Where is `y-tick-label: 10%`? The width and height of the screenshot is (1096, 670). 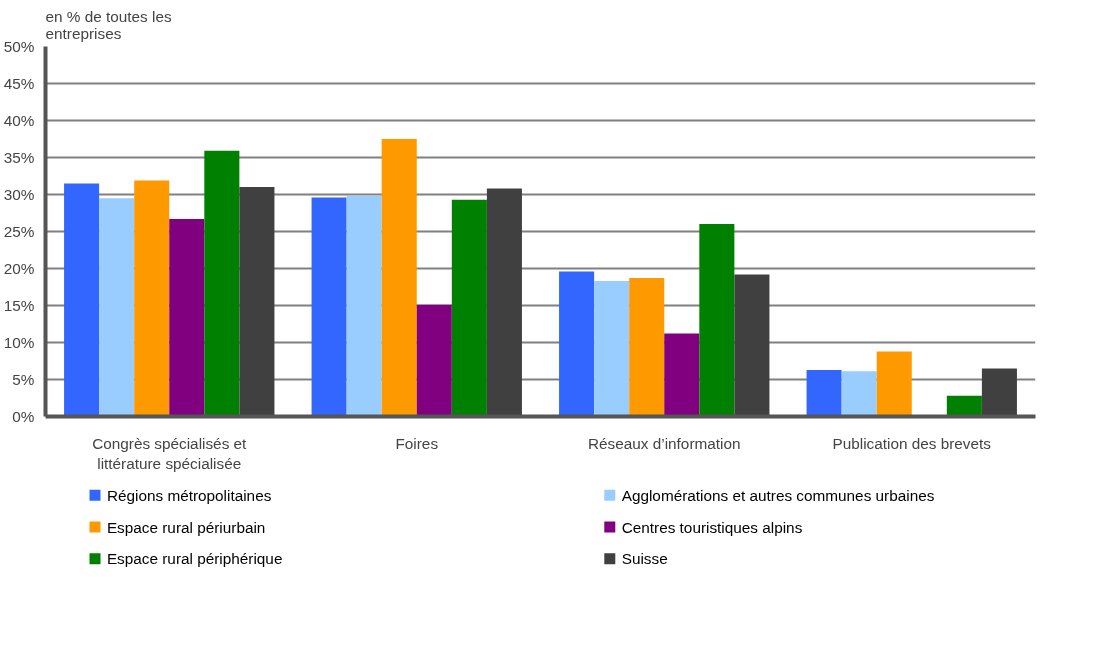 y-tick-label: 10% is located at coordinates (19, 342).